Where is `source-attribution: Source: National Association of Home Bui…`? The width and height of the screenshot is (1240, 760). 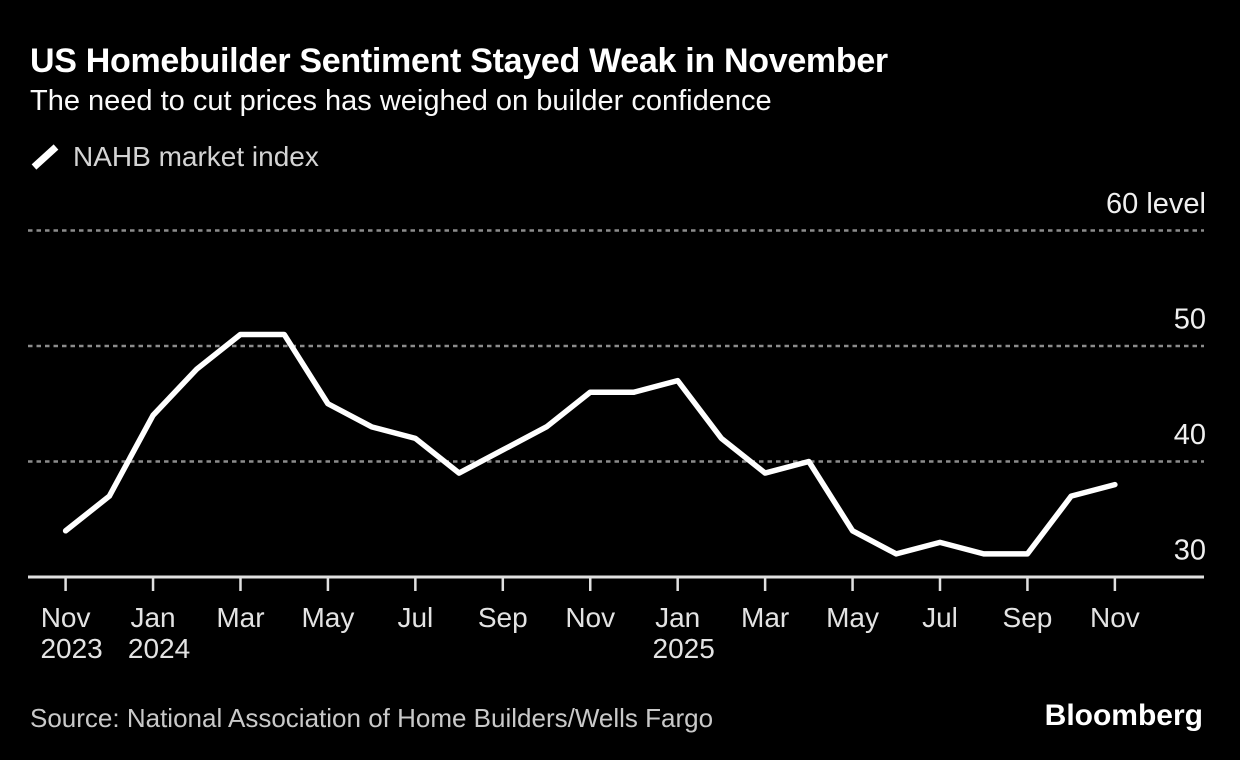
source-attribution: Source: National Association of Home Bui… is located at coordinates (372, 718).